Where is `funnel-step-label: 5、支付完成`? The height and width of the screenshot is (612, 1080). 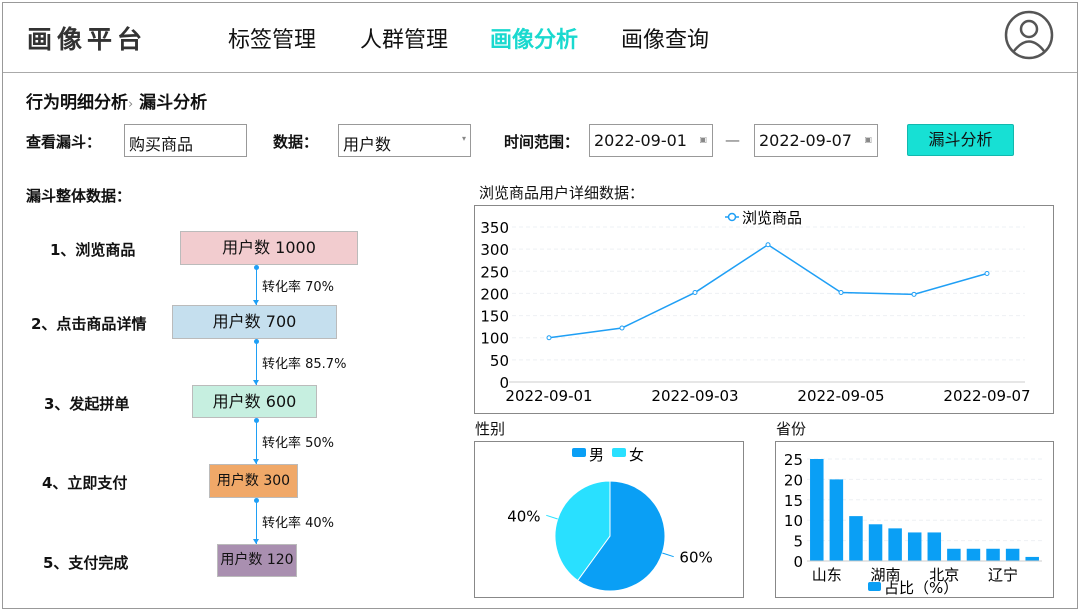
funnel-step-label: 5、支付完成 is located at coordinates (86, 563).